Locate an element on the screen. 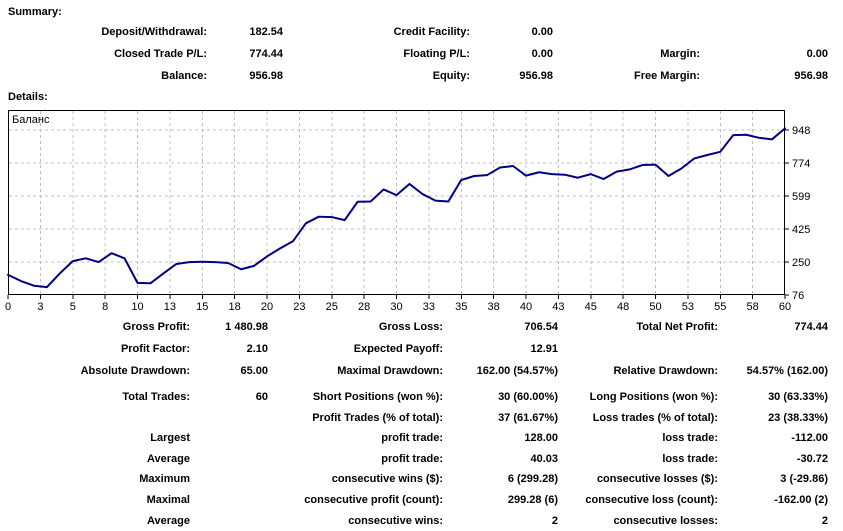 This screenshot has height=531, width=843. stat-label: Gross Profit: is located at coordinates (156, 327).